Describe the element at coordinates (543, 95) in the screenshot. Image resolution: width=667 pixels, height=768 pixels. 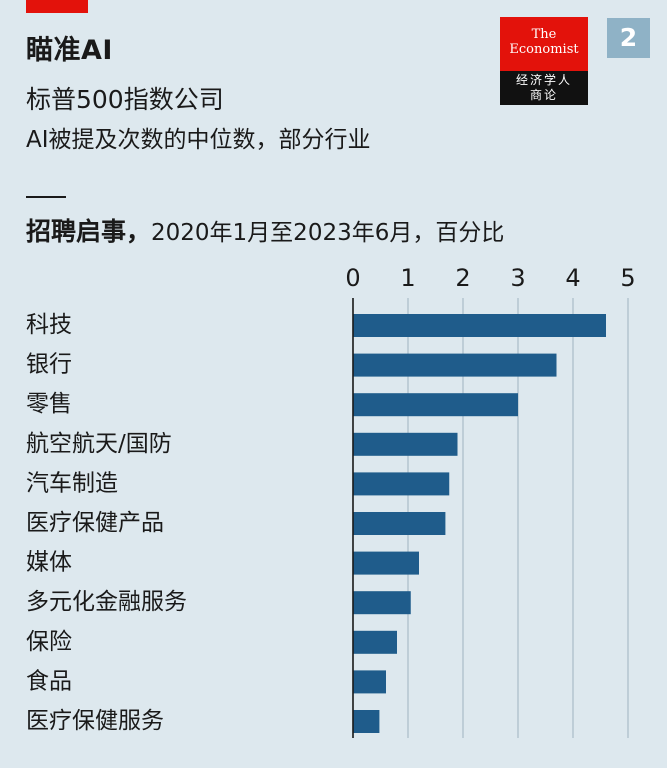
I see `logo-cn-line2: 商论` at that location.